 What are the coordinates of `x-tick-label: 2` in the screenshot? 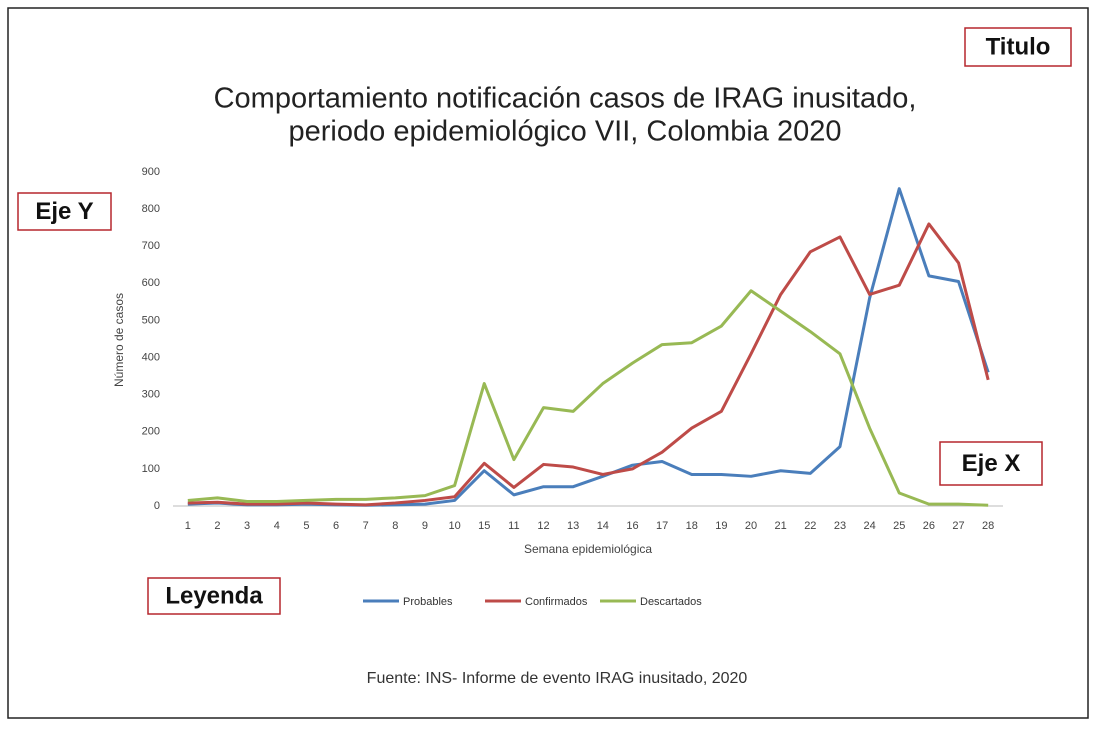 It's located at (217, 526).